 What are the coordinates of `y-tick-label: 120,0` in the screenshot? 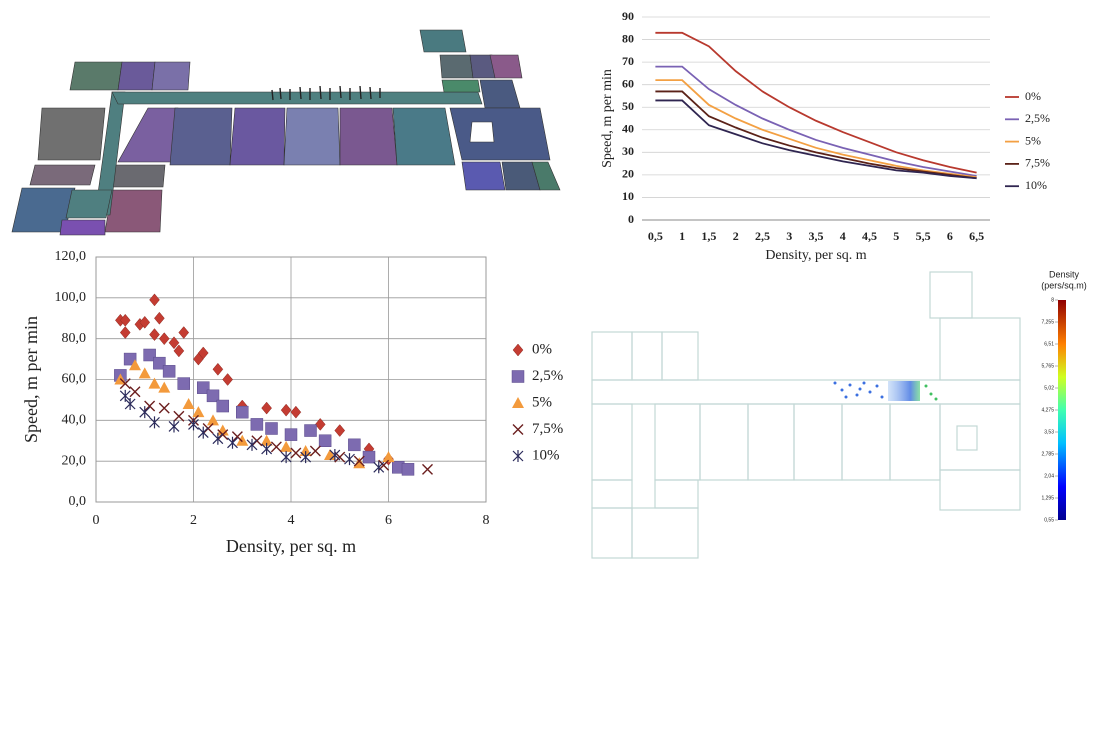 It's located at (71, 256).